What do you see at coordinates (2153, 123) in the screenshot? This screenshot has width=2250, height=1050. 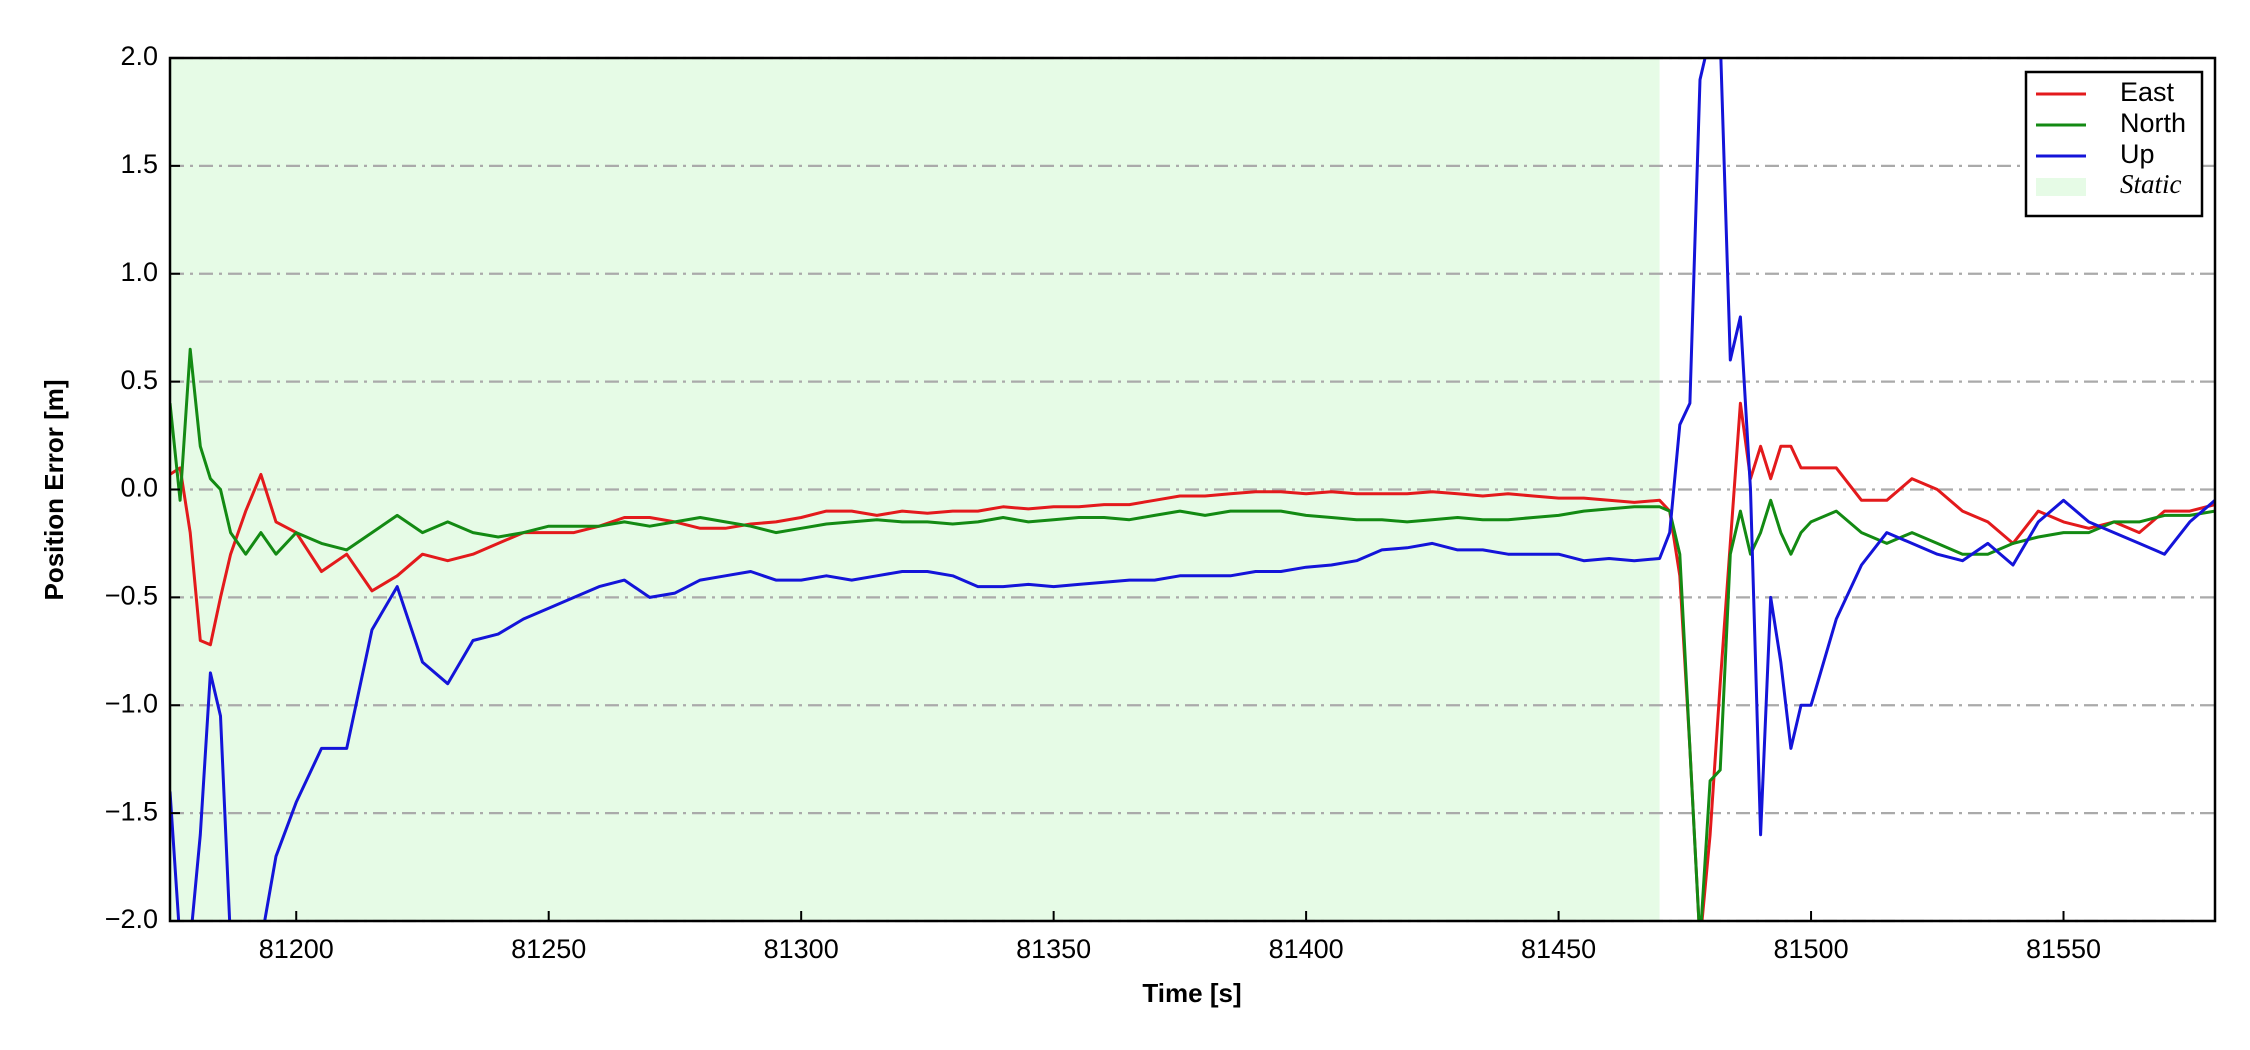 I see `legend-label: North` at bounding box center [2153, 123].